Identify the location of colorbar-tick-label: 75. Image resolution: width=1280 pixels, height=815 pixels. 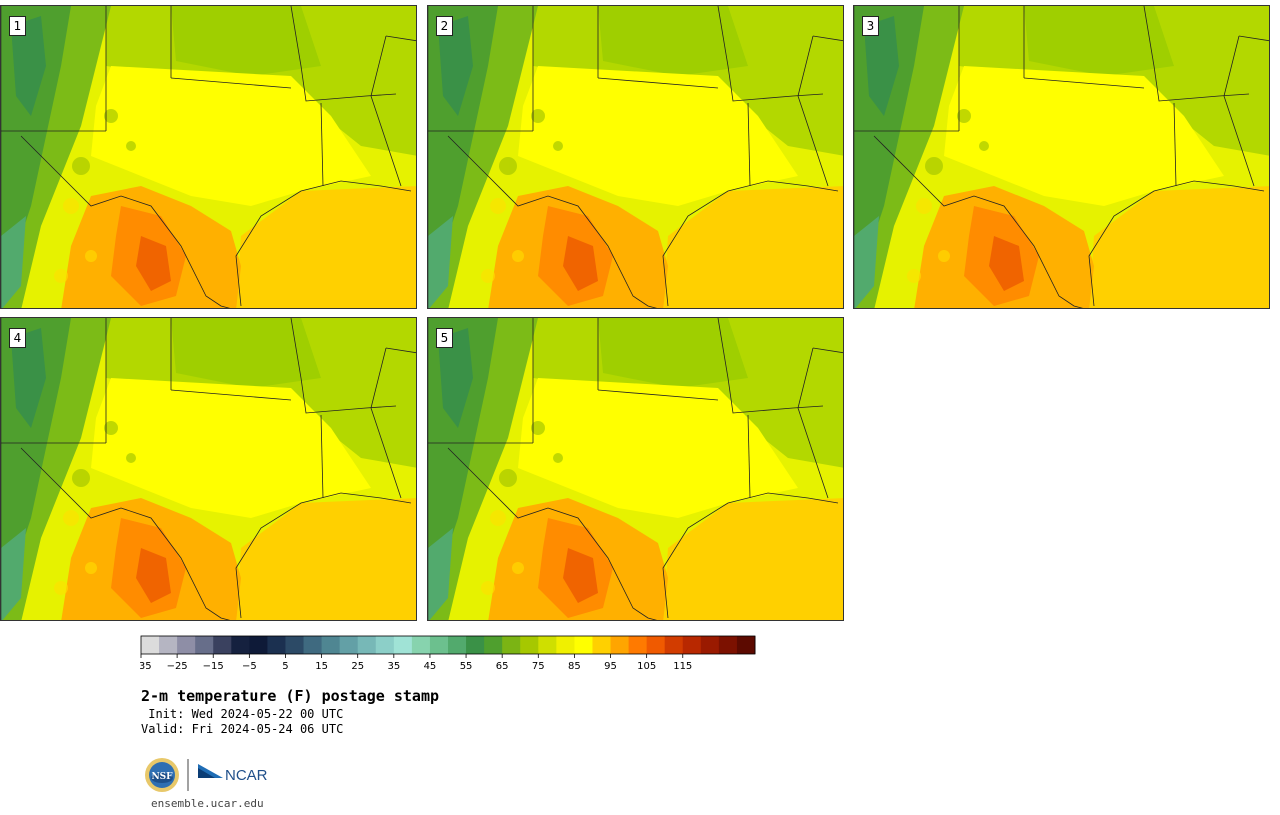
(538, 666).